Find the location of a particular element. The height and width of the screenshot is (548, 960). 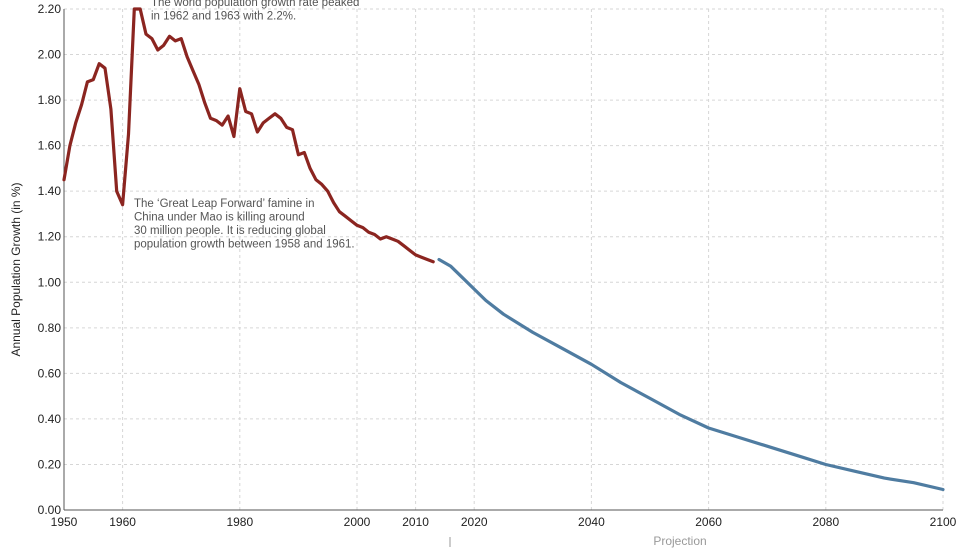

annotation-line: The world population growth rate peaked is located at coordinates (255, 4).